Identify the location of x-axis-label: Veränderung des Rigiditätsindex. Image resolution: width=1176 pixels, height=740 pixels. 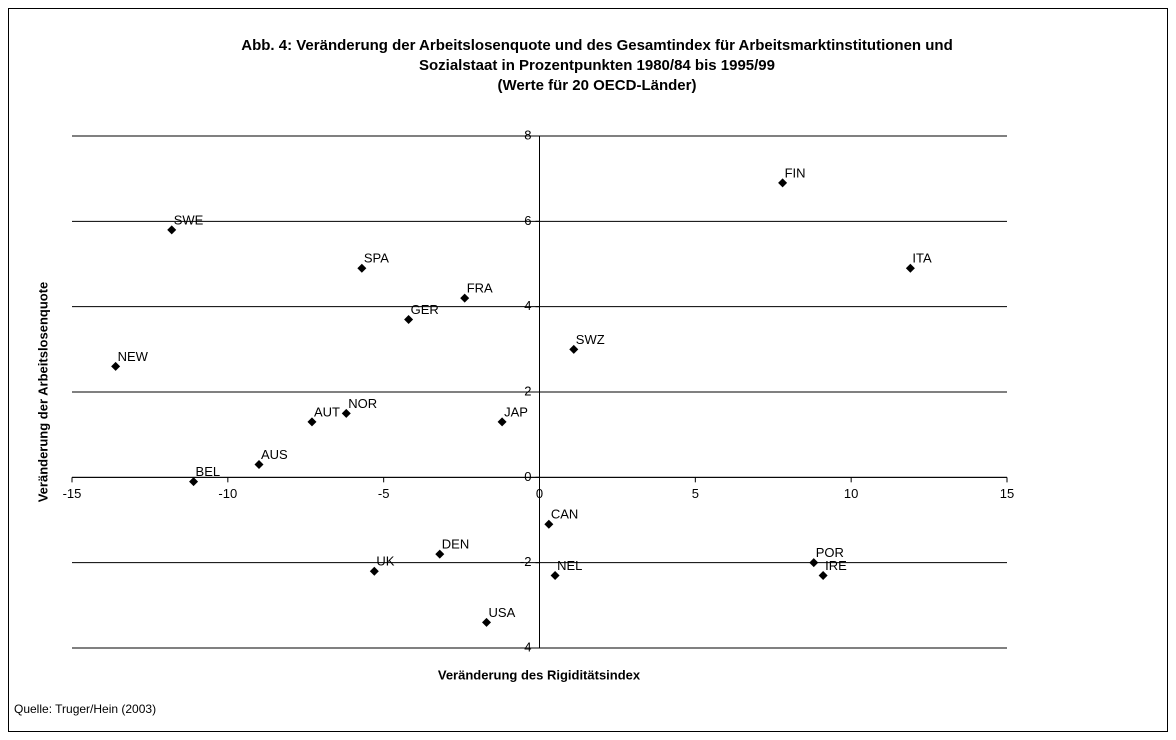
(539, 674).